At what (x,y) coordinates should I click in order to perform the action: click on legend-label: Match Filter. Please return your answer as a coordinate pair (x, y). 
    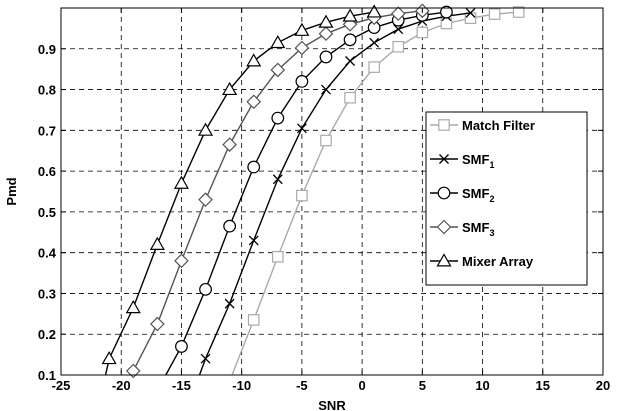
    Looking at the image, I should click on (498, 125).